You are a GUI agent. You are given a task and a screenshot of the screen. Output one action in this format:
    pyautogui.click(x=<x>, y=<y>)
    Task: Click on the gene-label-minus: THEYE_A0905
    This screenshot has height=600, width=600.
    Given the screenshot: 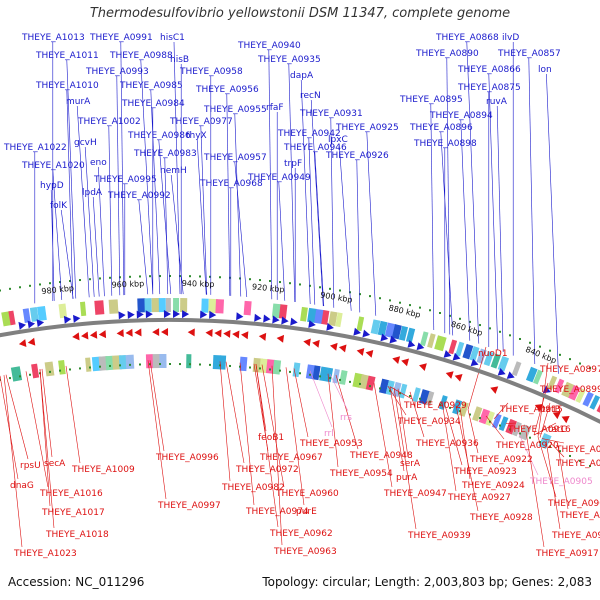 What is the action you would take?
    pyautogui.click(x=561, y=482)
    